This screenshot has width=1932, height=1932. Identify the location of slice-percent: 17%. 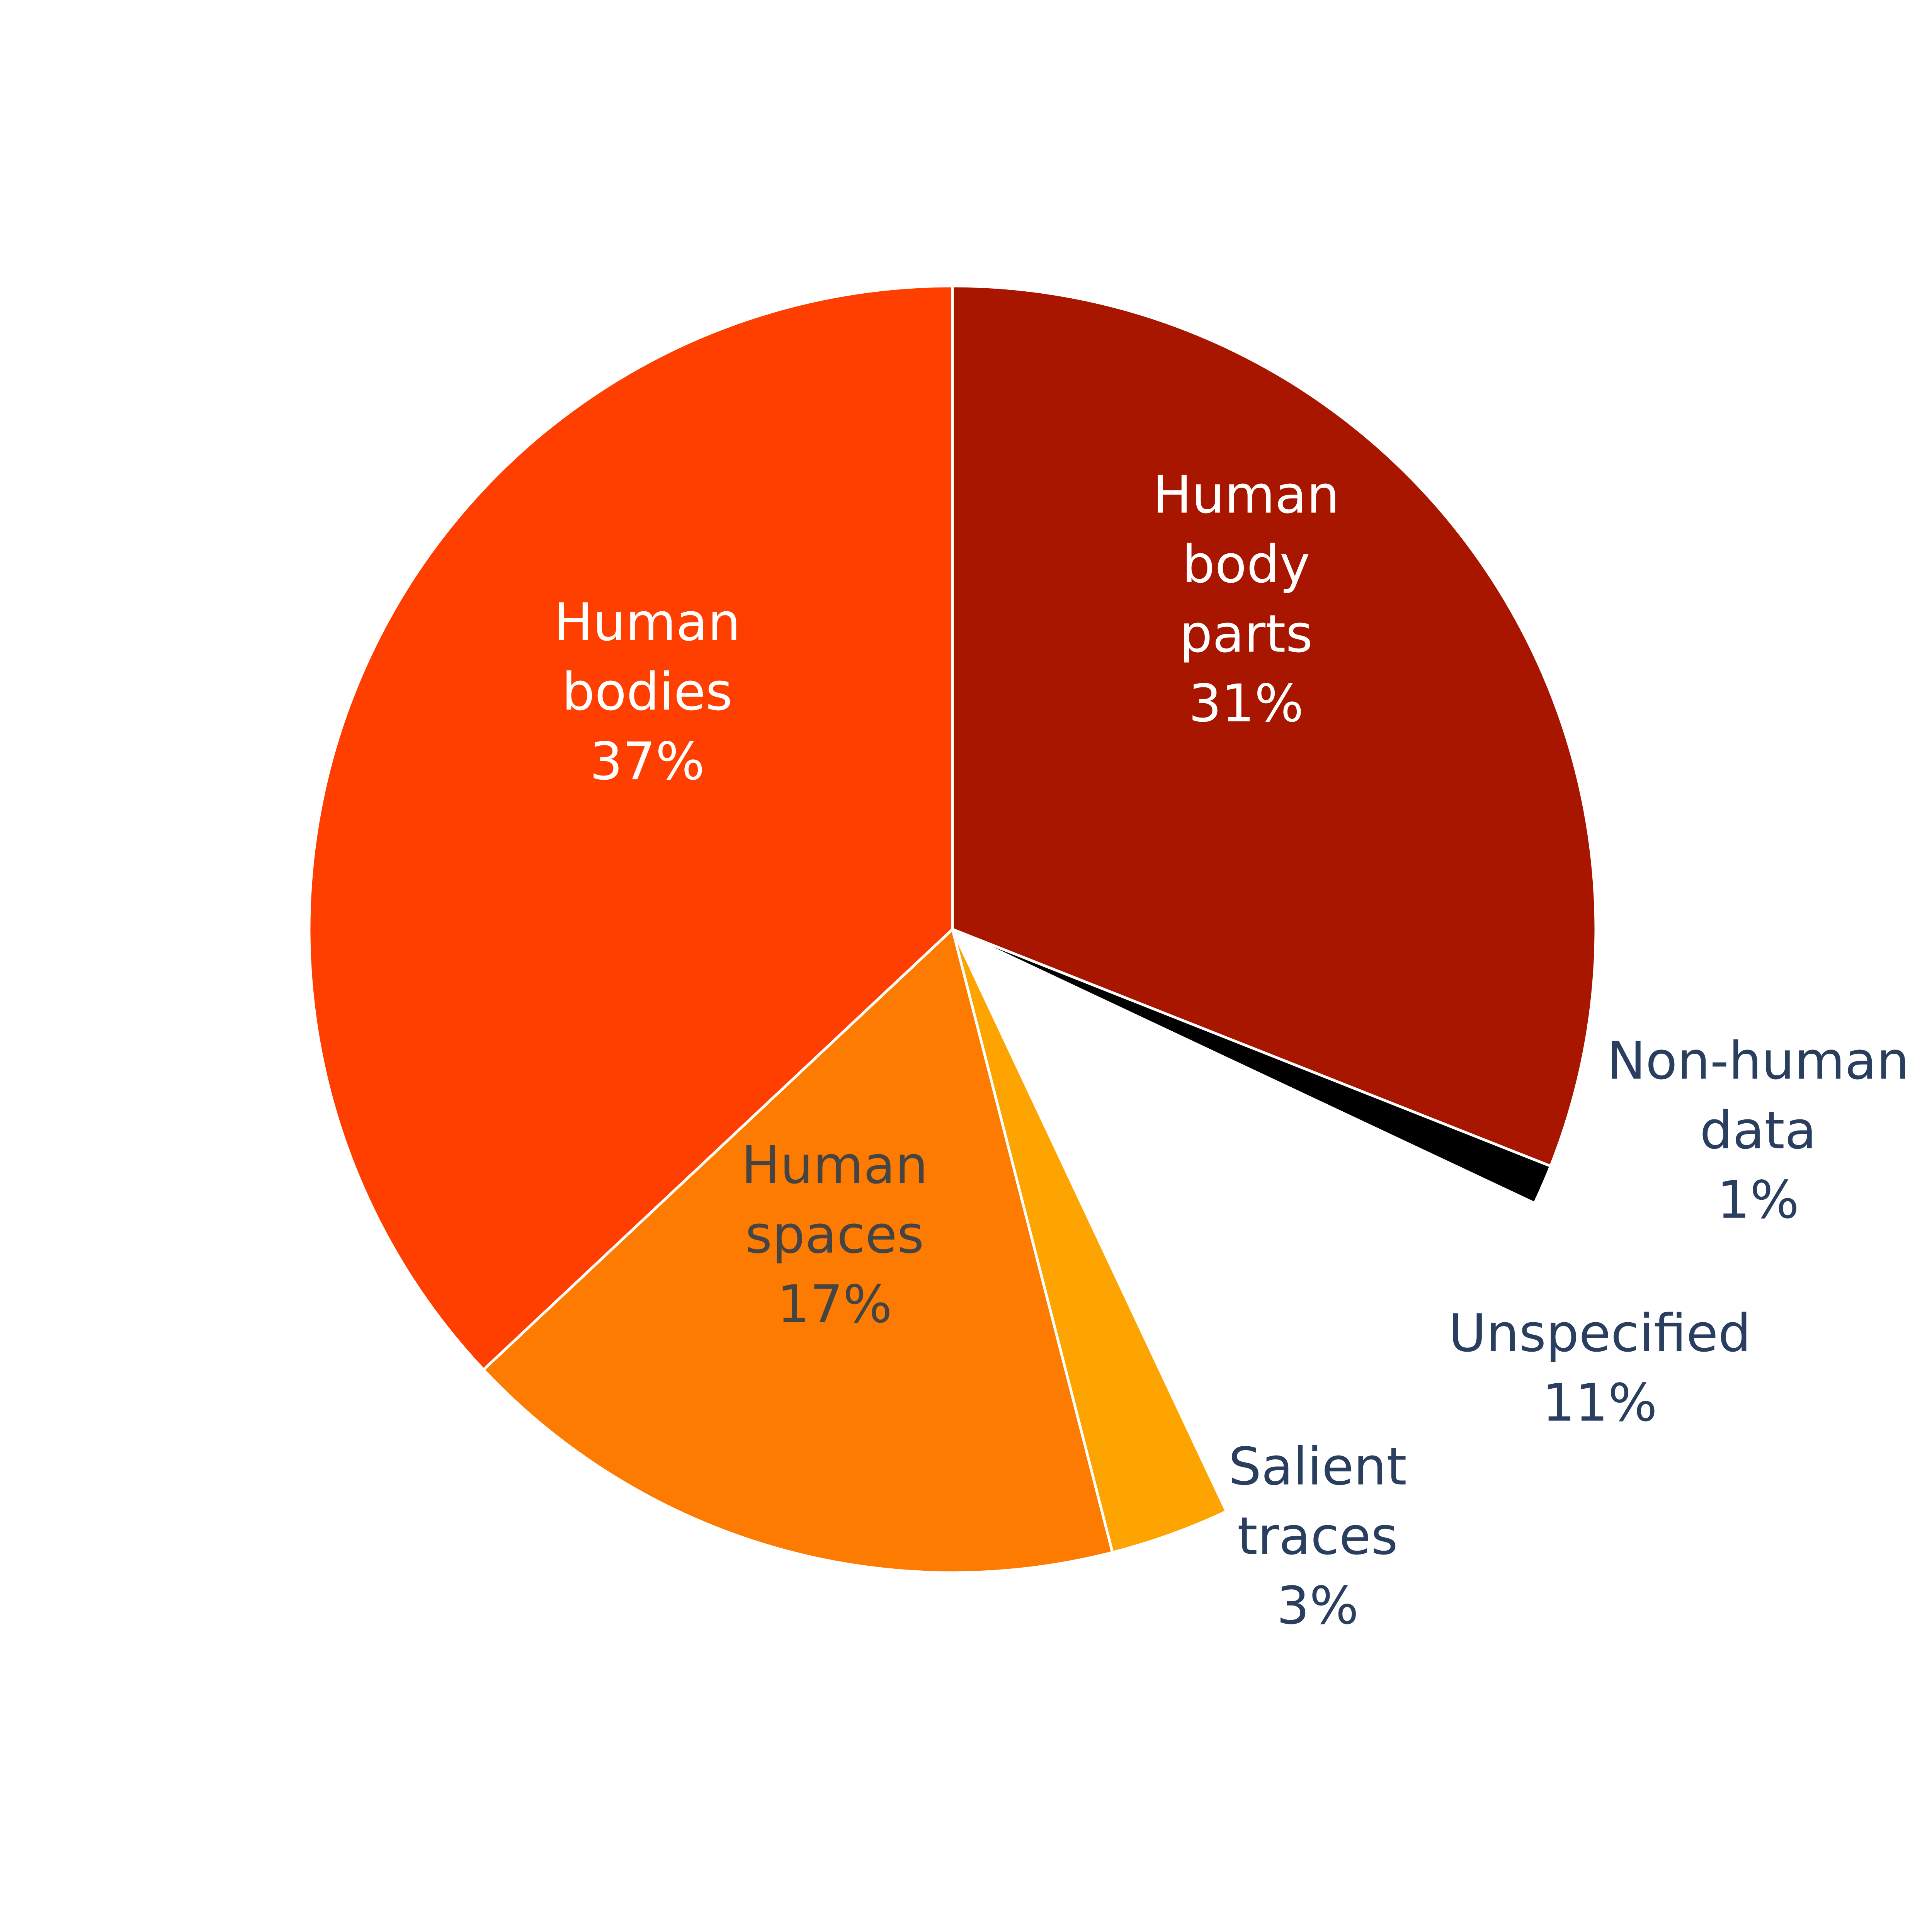
(835, 1305).